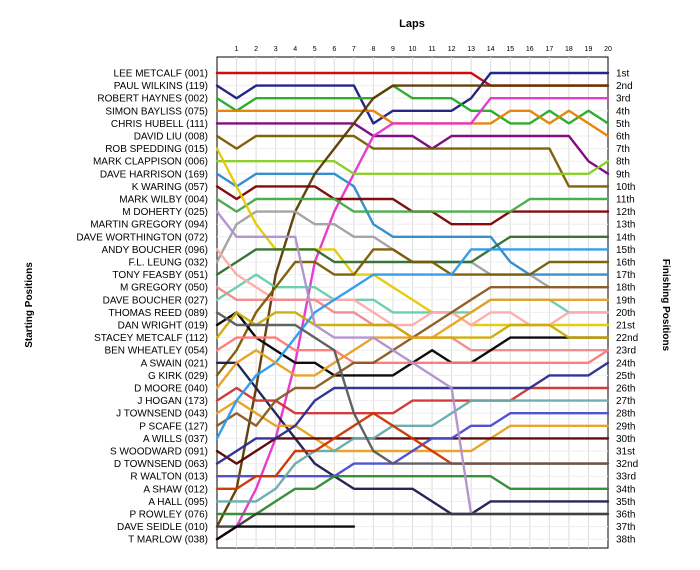 The image size is (700, 570). What do you see at coordinates (334, 49) in the screenshot?
I see `x-tick-label: 6` at bounding box center [334, 49].